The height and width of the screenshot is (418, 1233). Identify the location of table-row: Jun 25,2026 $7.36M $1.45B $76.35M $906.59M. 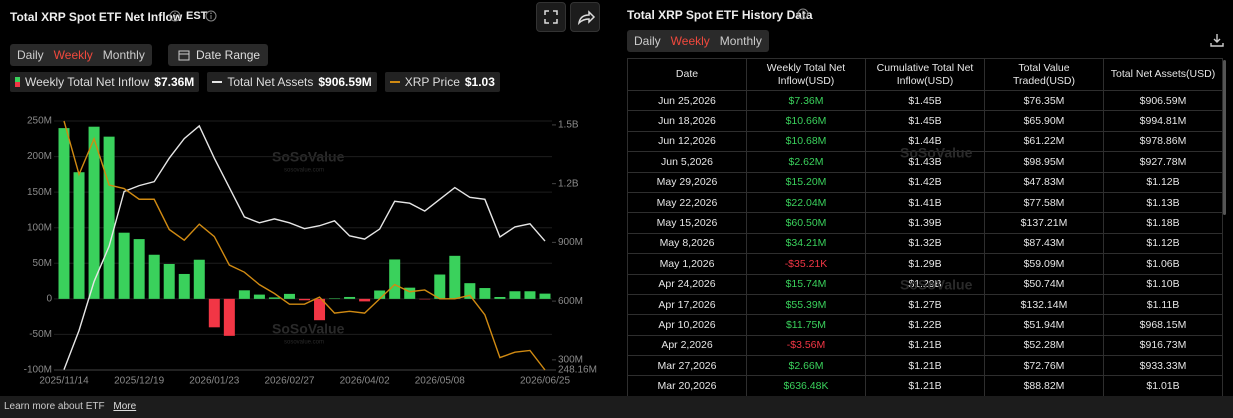
(925, 100).